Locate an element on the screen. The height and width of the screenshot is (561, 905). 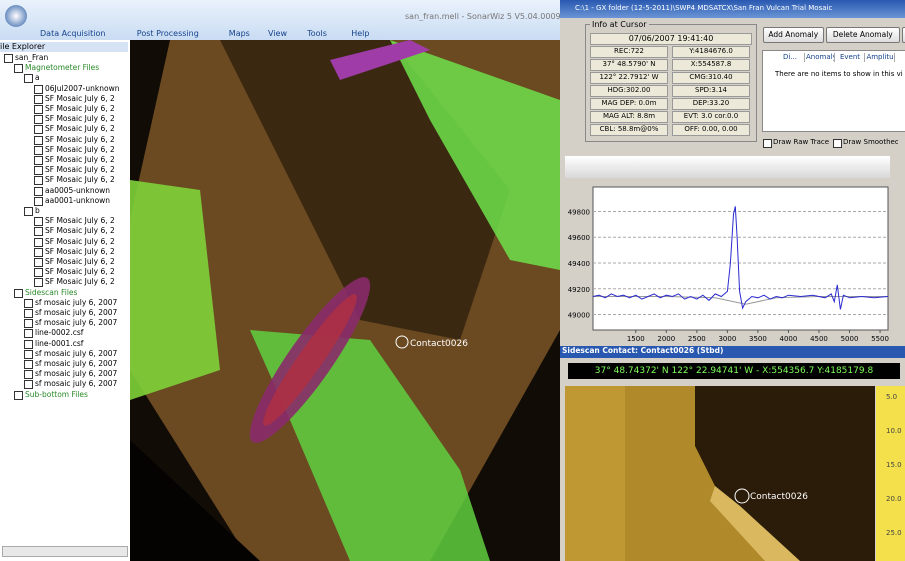
tree-item: line-0001.csf is located at coordinates (59, 343).